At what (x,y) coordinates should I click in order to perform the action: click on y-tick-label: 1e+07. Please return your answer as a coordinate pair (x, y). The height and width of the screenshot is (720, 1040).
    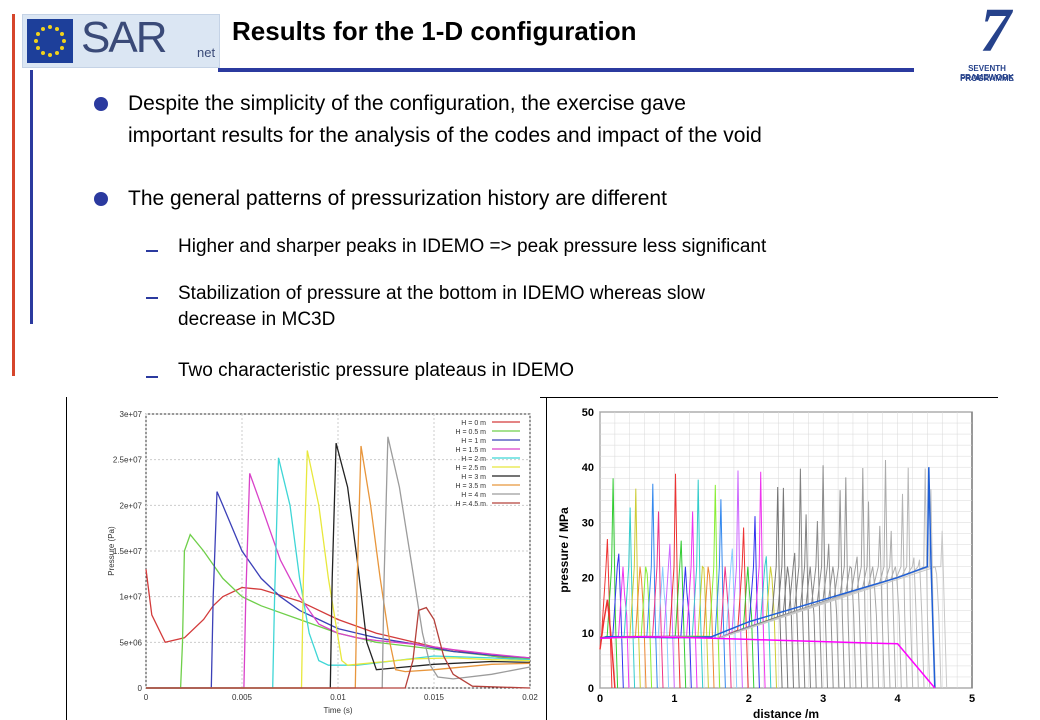
    Looking at the image, I should click on (131, 597).